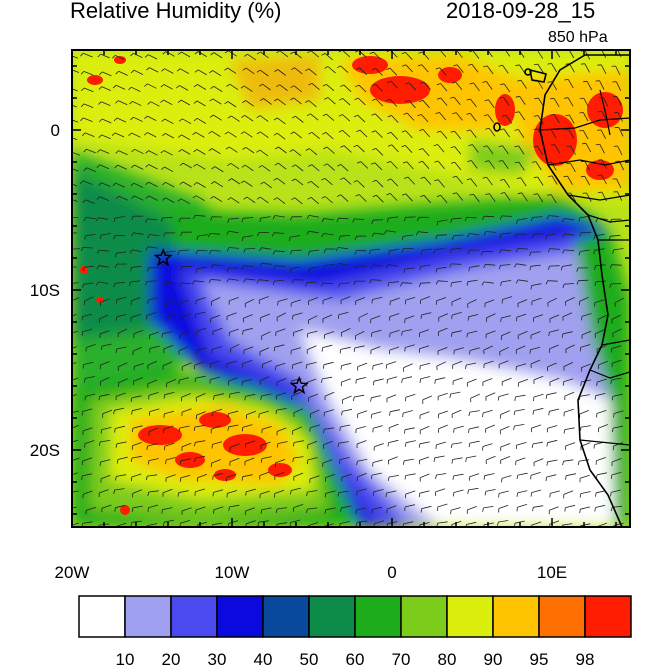  I want to click on lon-tick-label: 20W, so click(72, 572).